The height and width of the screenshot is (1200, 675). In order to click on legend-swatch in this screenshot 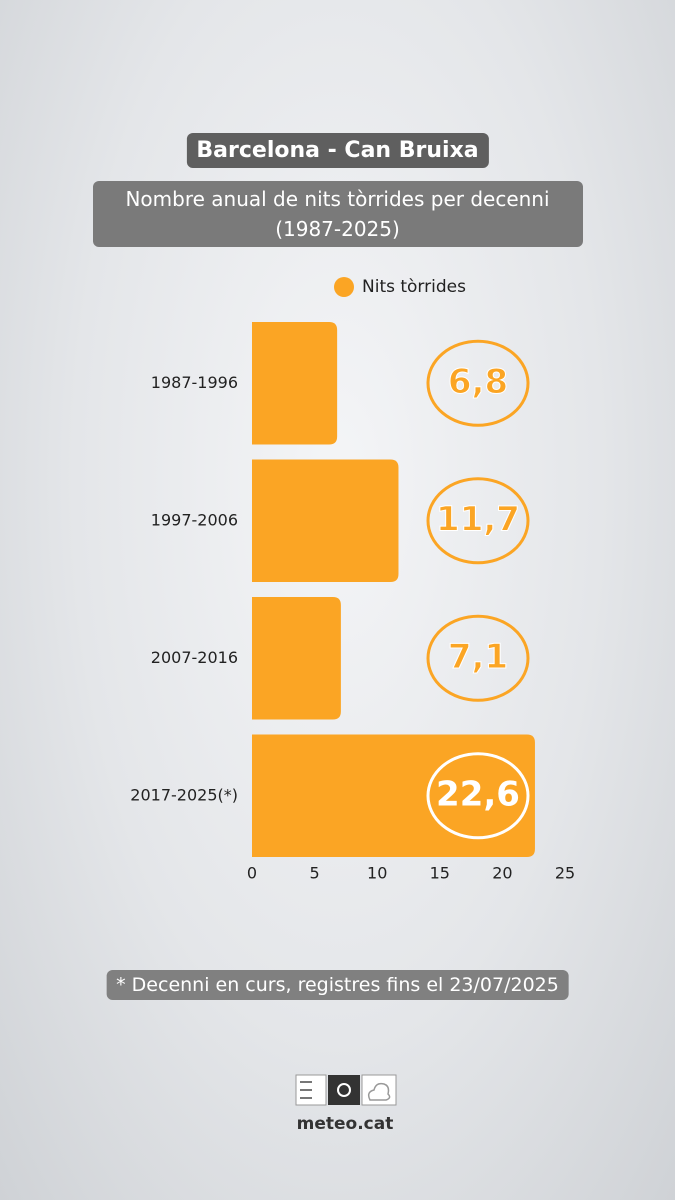, I will do `click(344, 287)`.